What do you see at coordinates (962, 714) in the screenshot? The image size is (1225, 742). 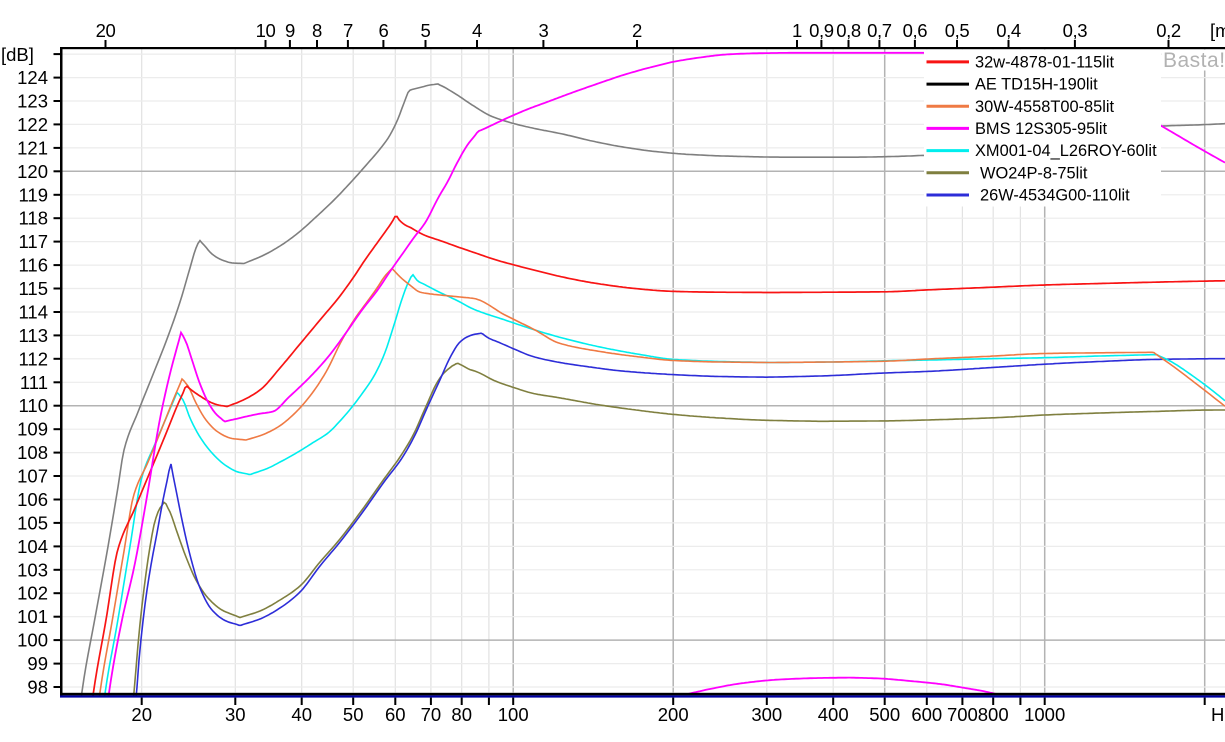 I see `svg-text: 700` at bounding box center [962, 714].